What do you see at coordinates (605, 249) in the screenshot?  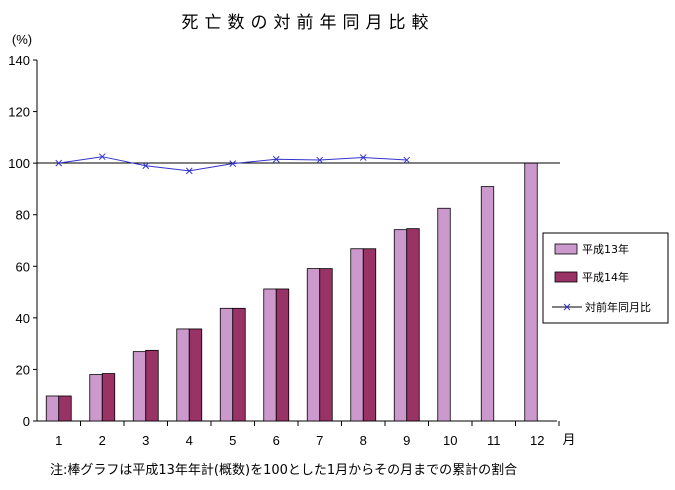 I see `legend-label-h13: 平成13年` at bounding box center [605, 249].